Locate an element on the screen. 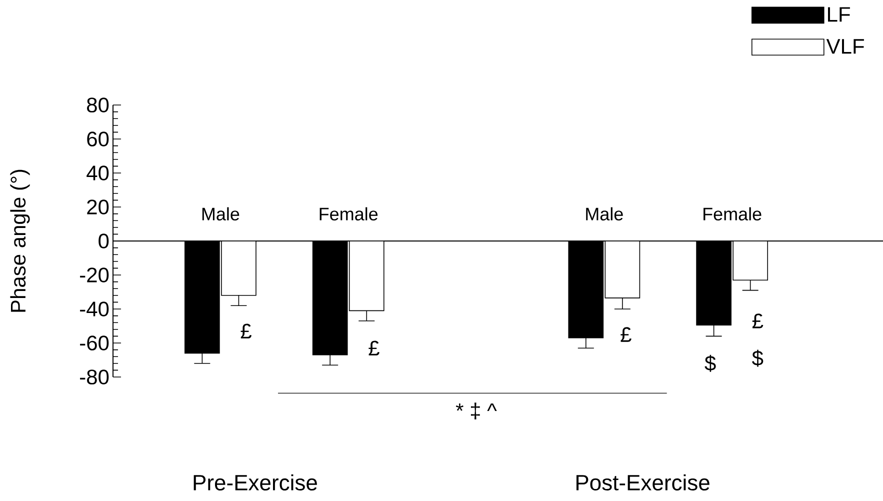  y-tick-label: 80 is located at coordinates (98, 105).